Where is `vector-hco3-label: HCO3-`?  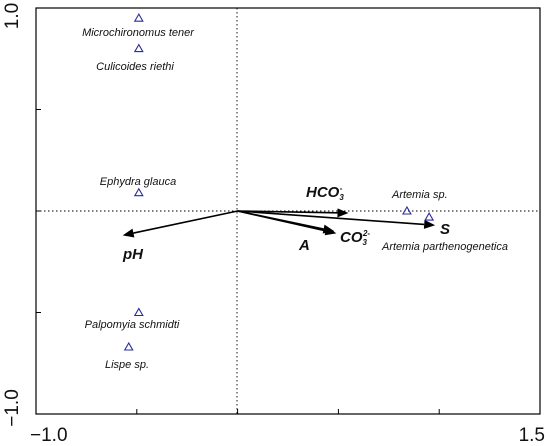
vector-hco3-label: HCO3- is located at coordinates (325, 193).